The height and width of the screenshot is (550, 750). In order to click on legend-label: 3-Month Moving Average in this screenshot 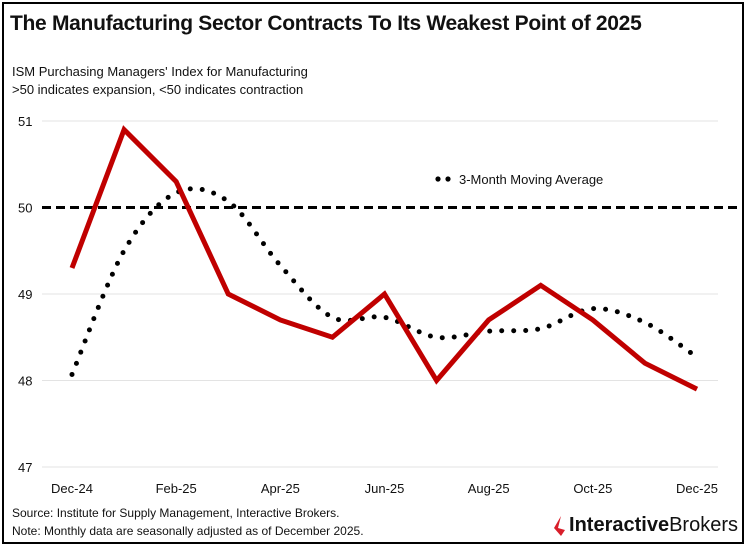, I will do `click(531, 179)`.